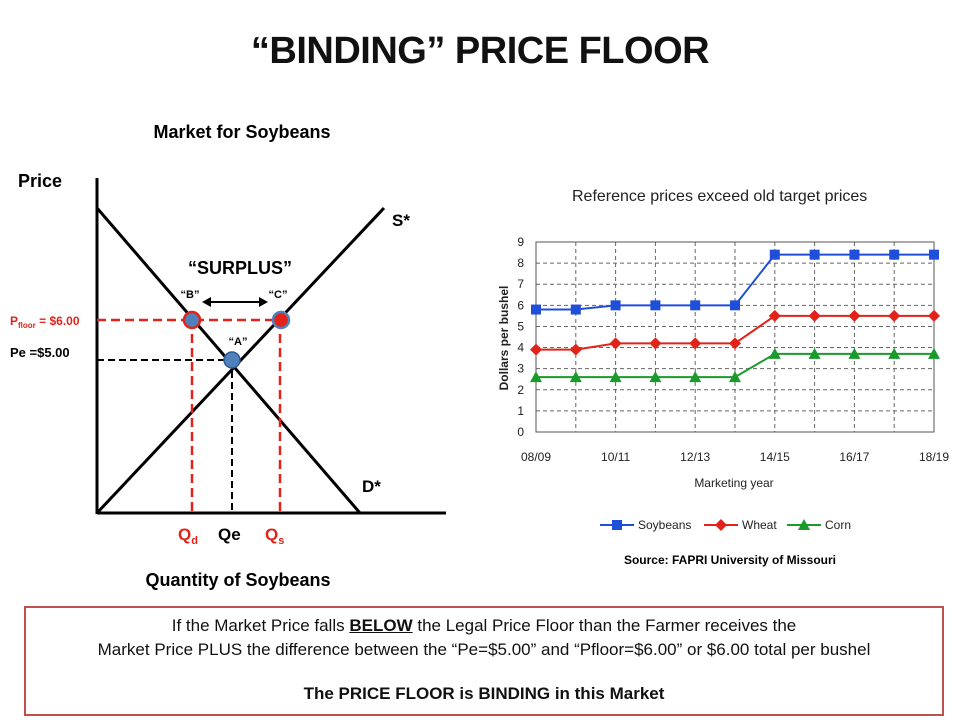  What do you see at coordinates (520, 432) in the screenshot?
I see `chart-y-tick-label: 0` at bounding box center [520, 432].